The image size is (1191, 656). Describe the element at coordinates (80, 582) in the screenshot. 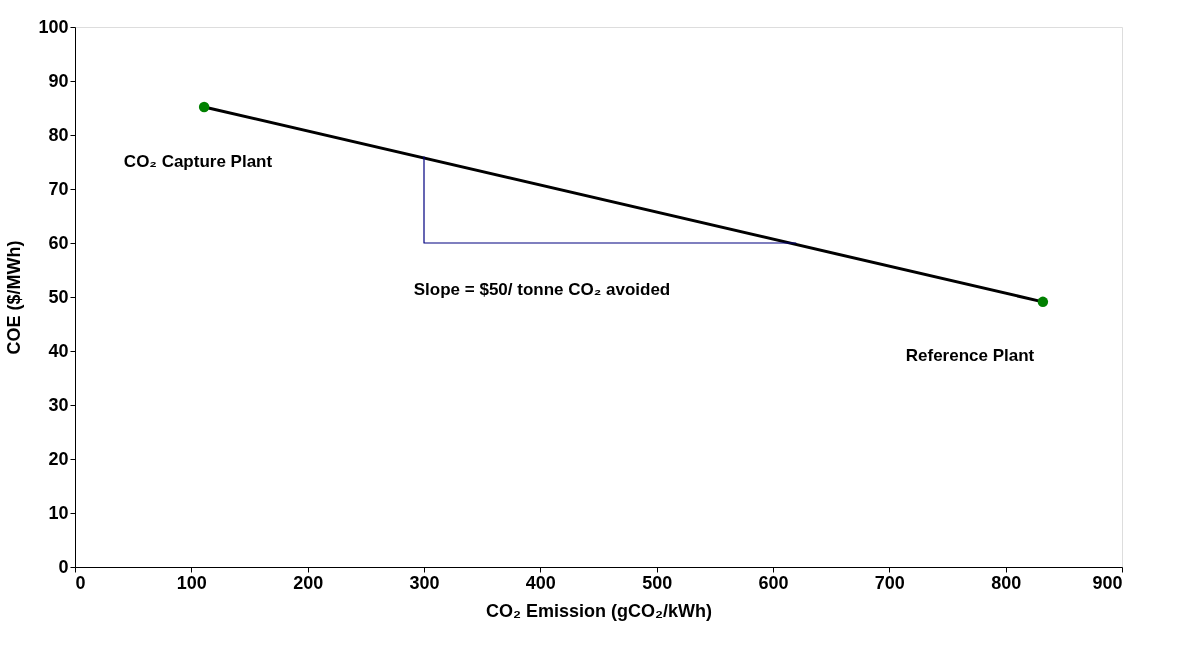

I see `x-tick-label: 0` at that location.